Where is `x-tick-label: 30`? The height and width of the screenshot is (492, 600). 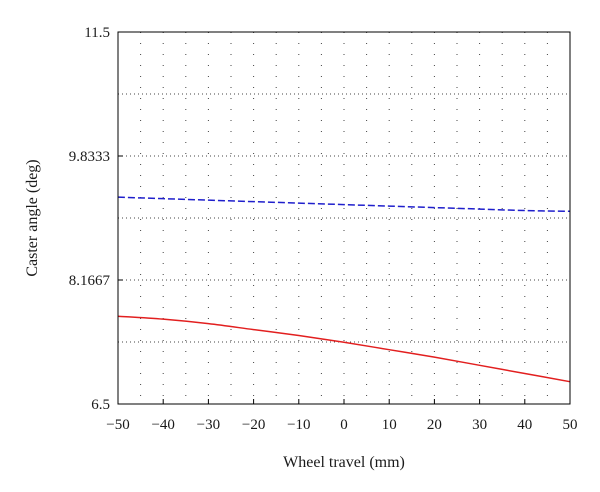 x-tick-label: 30 is located at coordinates (479, 425).